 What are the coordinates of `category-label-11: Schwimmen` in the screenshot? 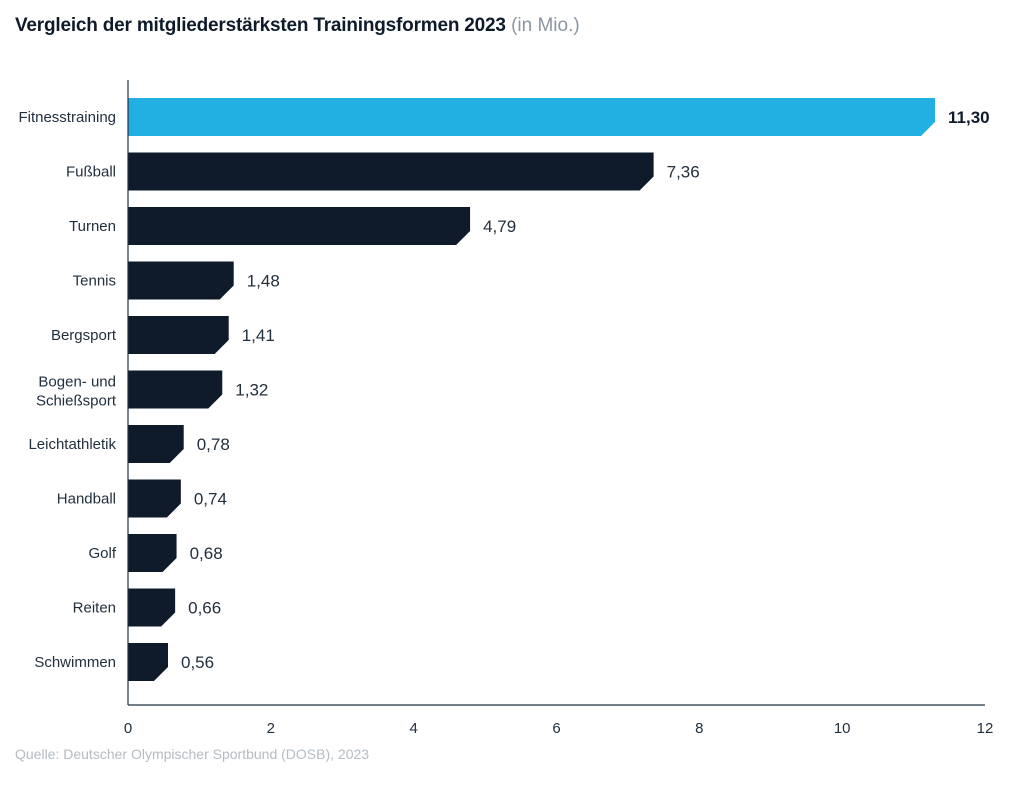 It's located at (75, 662).